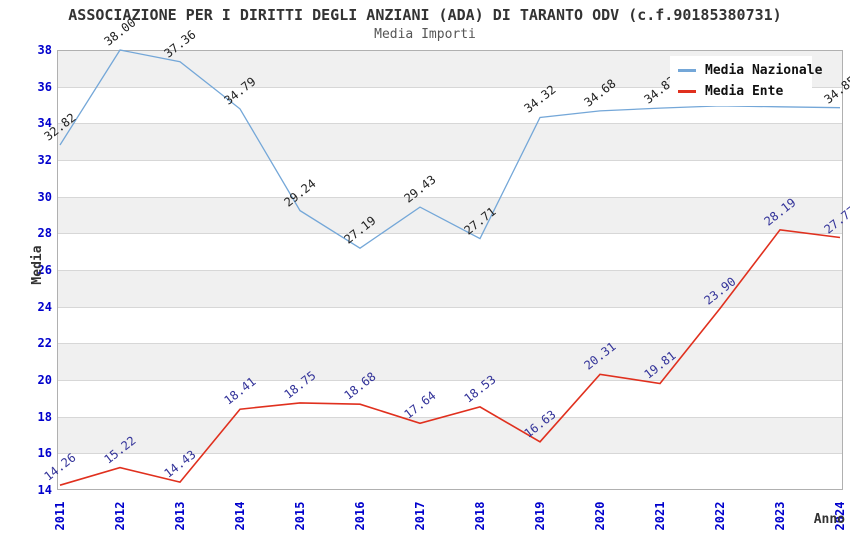 Image resolution: width=850 pixels, height=550 pixels. What do you see at coordinates (44, 453) in the screenshot?
I see `y-tick-label: 16` at bounding box center [44, 453].